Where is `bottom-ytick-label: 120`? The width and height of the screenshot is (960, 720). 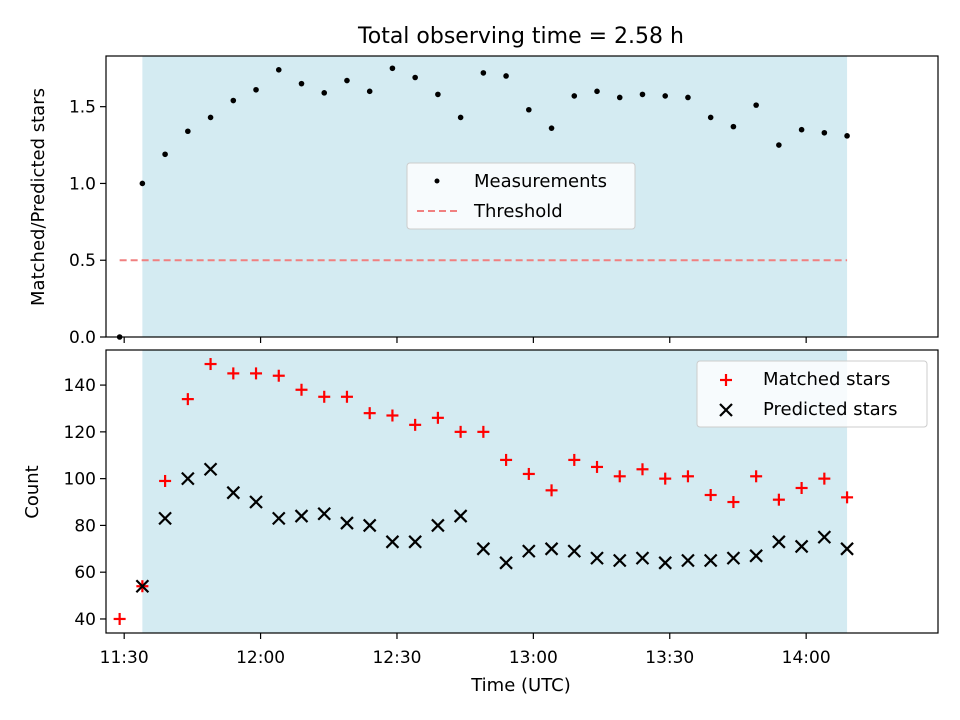 bottom-ytick-label: 120 is located at coordinates (80, 433).